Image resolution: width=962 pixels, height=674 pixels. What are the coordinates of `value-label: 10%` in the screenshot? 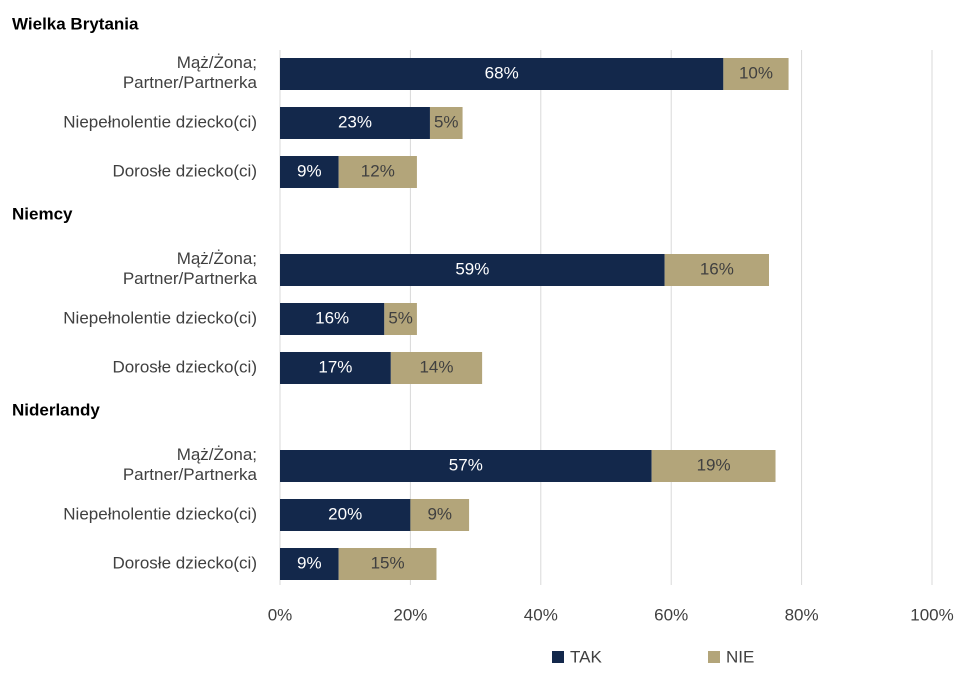 It's located at (756, 72).